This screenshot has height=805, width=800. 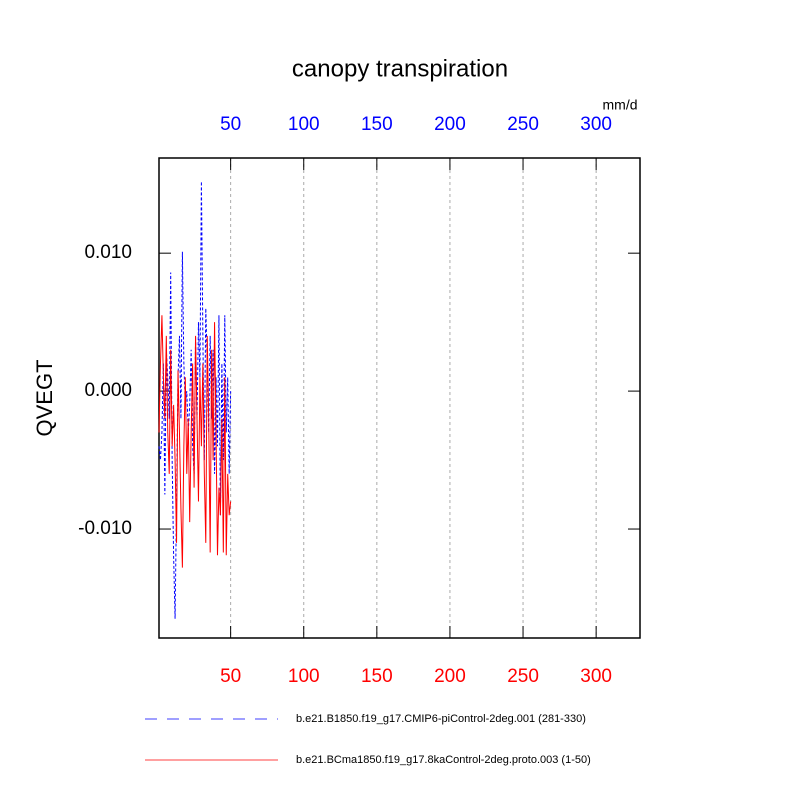 What do you see at coordinates (523, 124) in the screenshot?
I see `x-tick-label-top: 250` at bounding box center [523, 124].